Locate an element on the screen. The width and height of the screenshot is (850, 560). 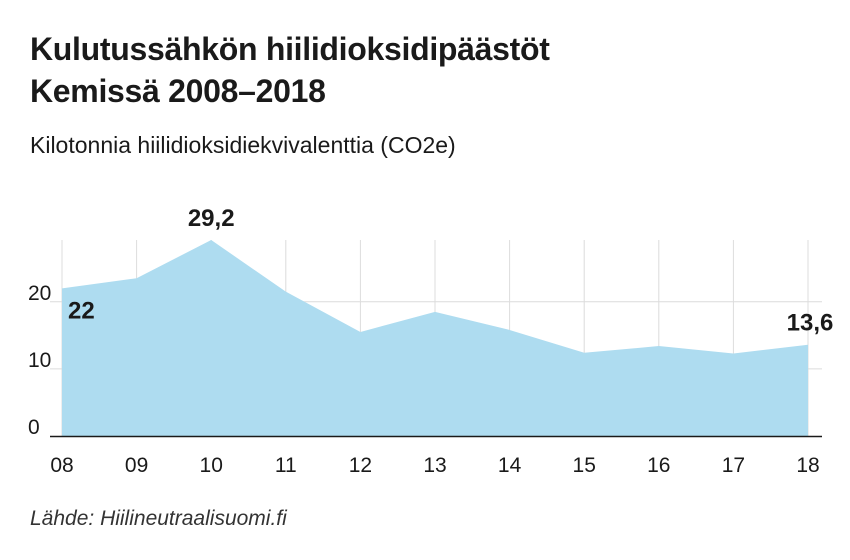
data-label: 13,6 is located at coordinates (810, 323).